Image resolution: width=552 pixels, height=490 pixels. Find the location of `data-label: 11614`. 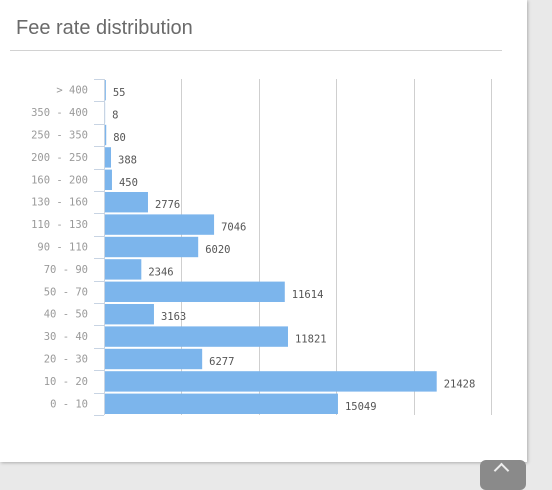

data-label: 11614 is located at coordinates (308, 295).